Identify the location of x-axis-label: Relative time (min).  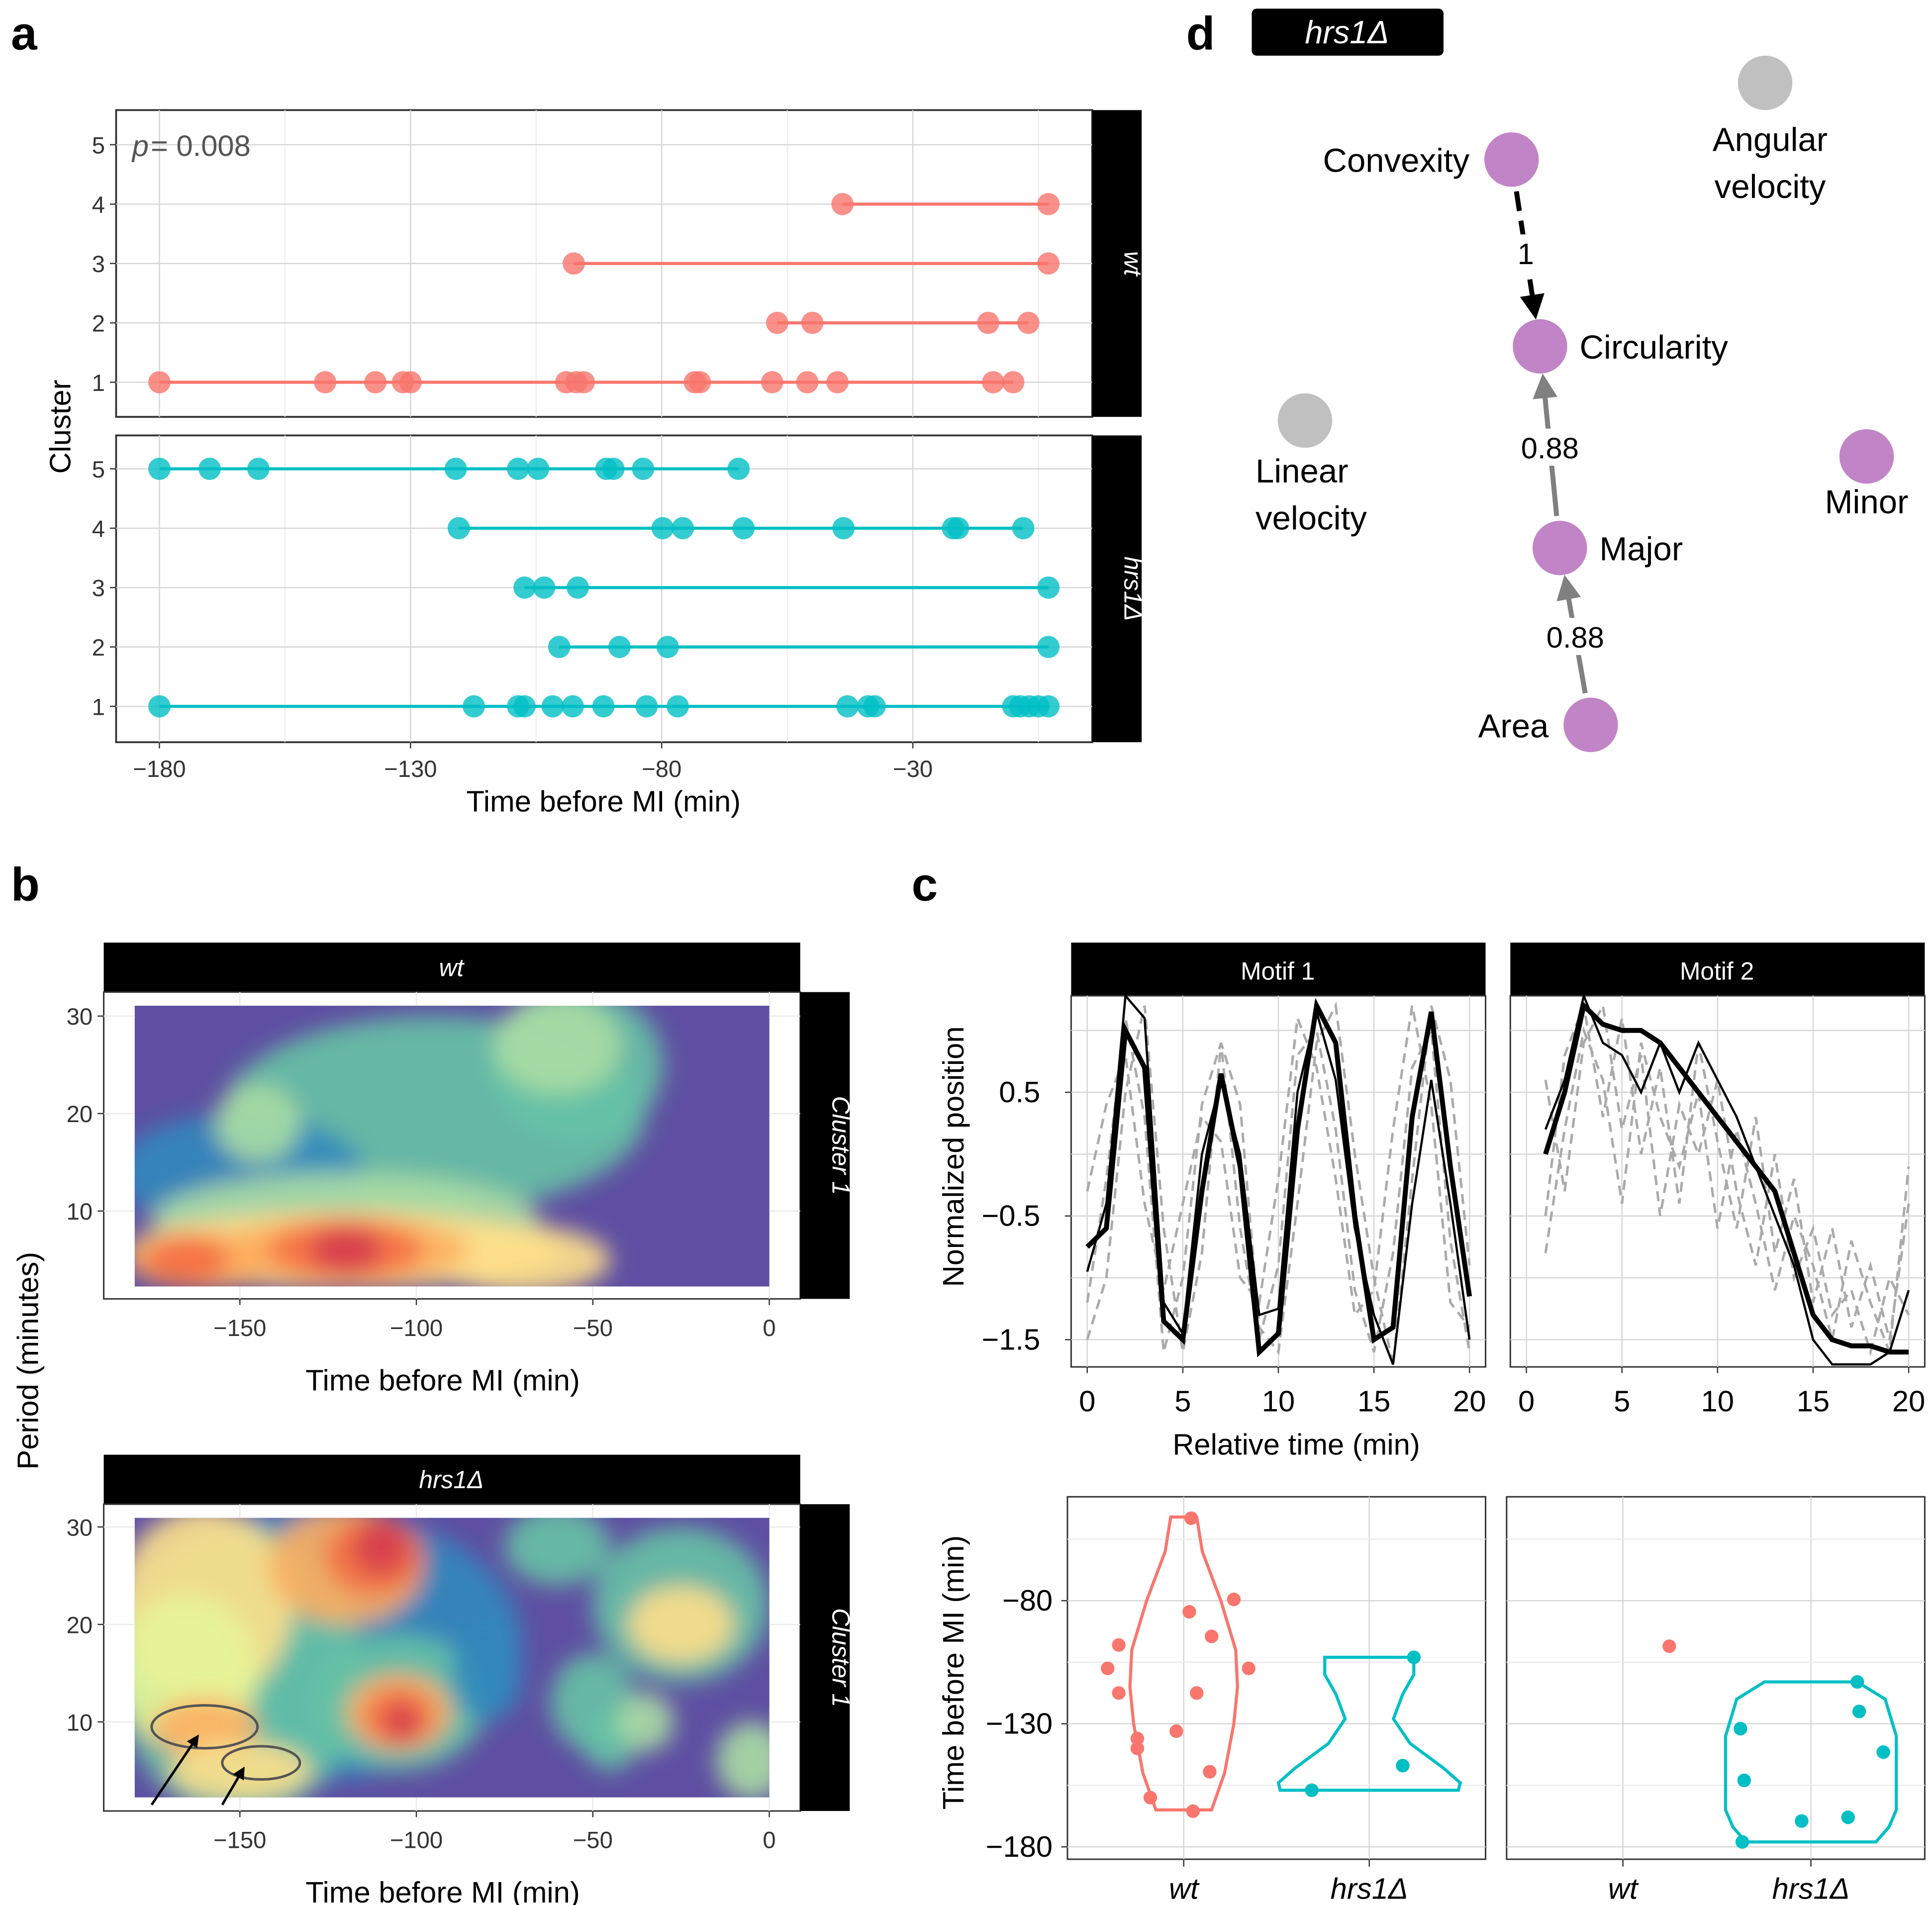
(1296, 1444).